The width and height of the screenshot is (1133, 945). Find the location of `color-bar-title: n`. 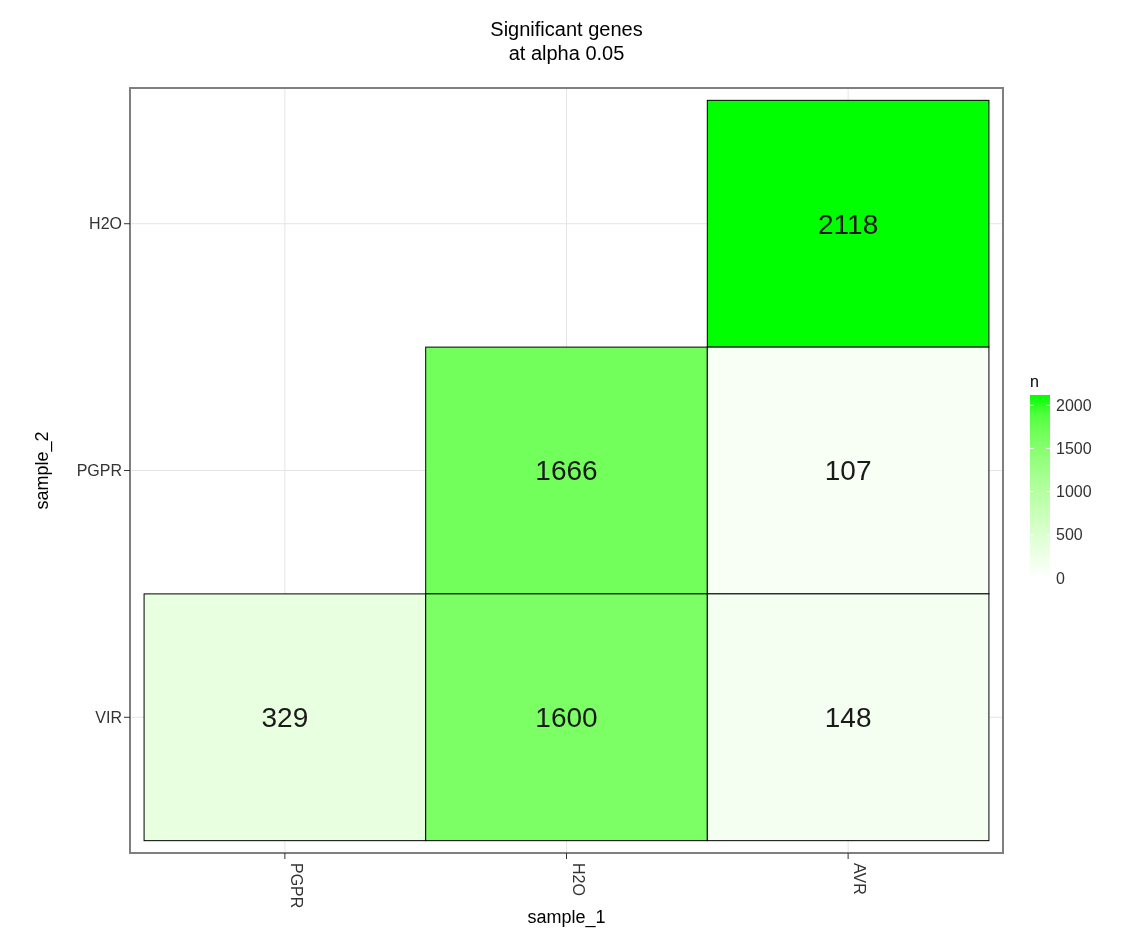

color-bar-title: n is located at coordinates (1034, 381).